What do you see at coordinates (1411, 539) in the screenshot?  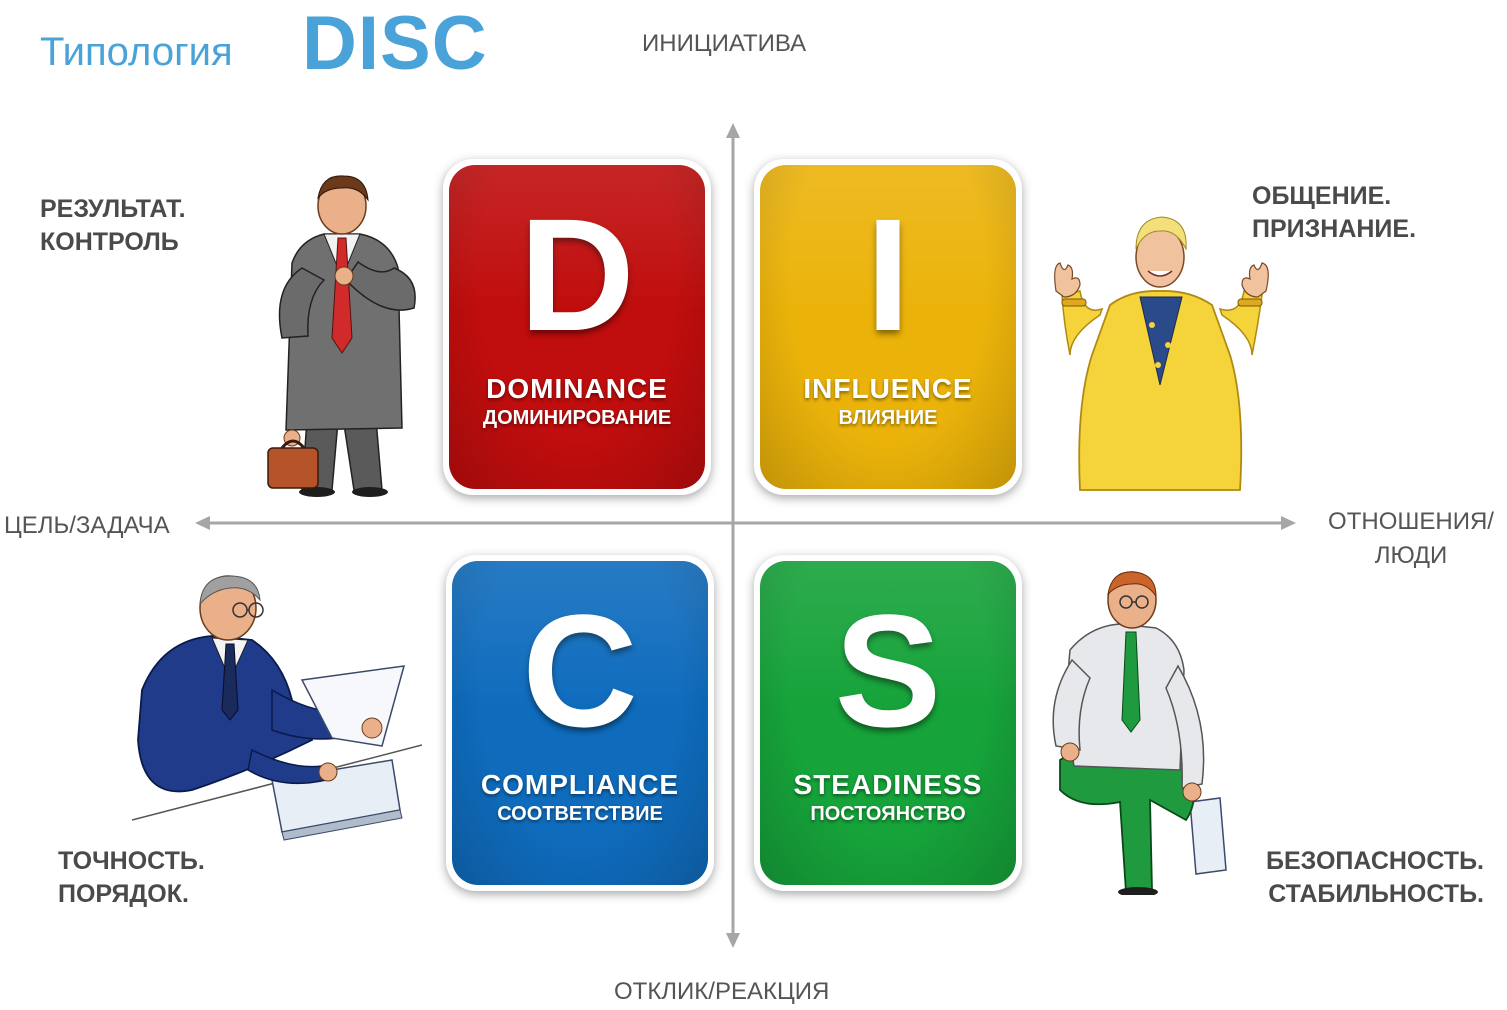 I see `axis-label-right: ОТНОШЕНИЯ/ ЛЮДИ` at bounding box center [1411, 539].